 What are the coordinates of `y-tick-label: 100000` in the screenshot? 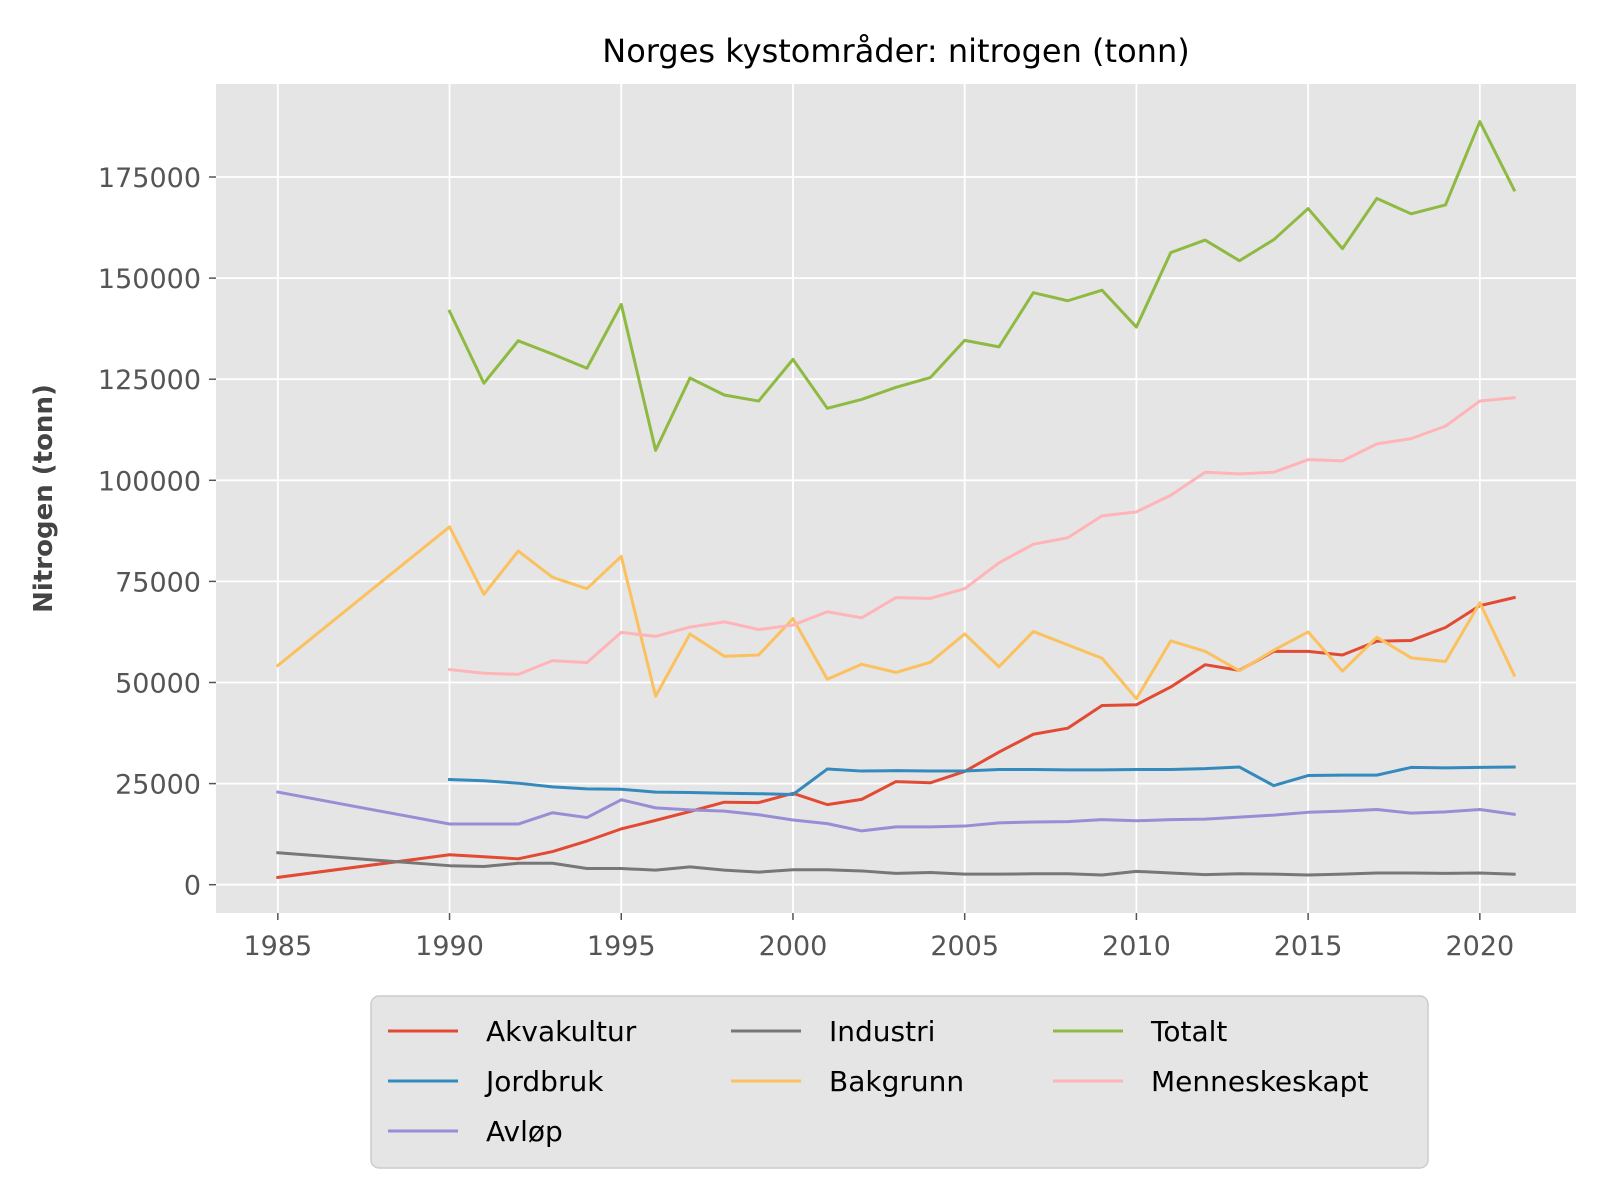 It's located at (149, 481).